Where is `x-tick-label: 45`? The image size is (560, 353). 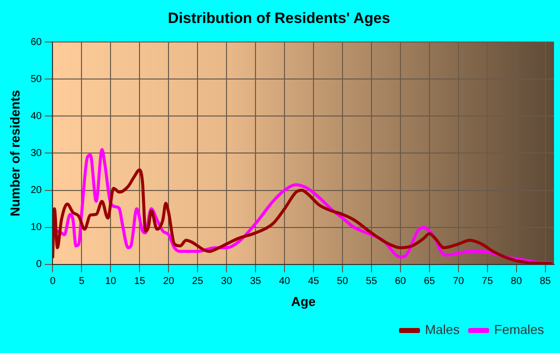 x-tick-label: 45 is located at coordinates (314, 282).